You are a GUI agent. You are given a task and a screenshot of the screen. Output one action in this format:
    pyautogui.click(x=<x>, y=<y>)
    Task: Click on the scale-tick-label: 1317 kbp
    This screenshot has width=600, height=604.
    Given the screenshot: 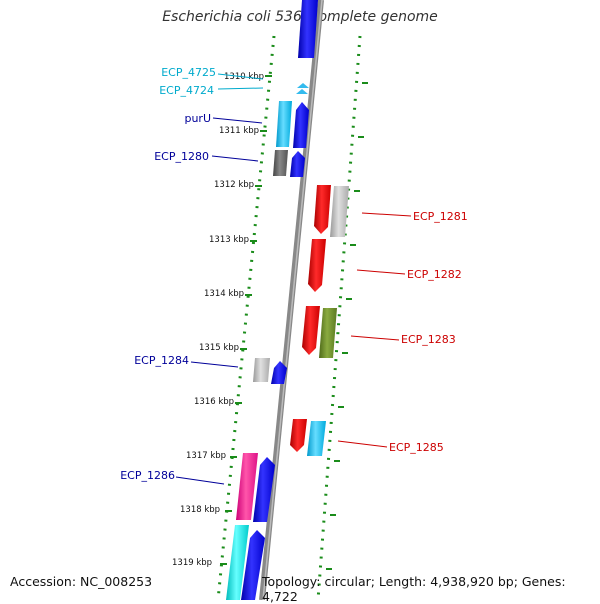 What is the action you would take?
    pyautogui.click(x=206, y=456)
    